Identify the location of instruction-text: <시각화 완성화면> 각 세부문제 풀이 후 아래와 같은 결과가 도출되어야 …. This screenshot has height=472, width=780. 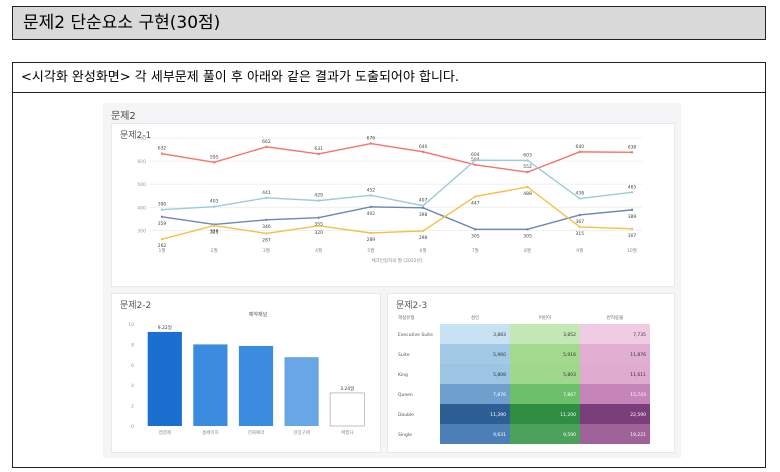
(389, 78).